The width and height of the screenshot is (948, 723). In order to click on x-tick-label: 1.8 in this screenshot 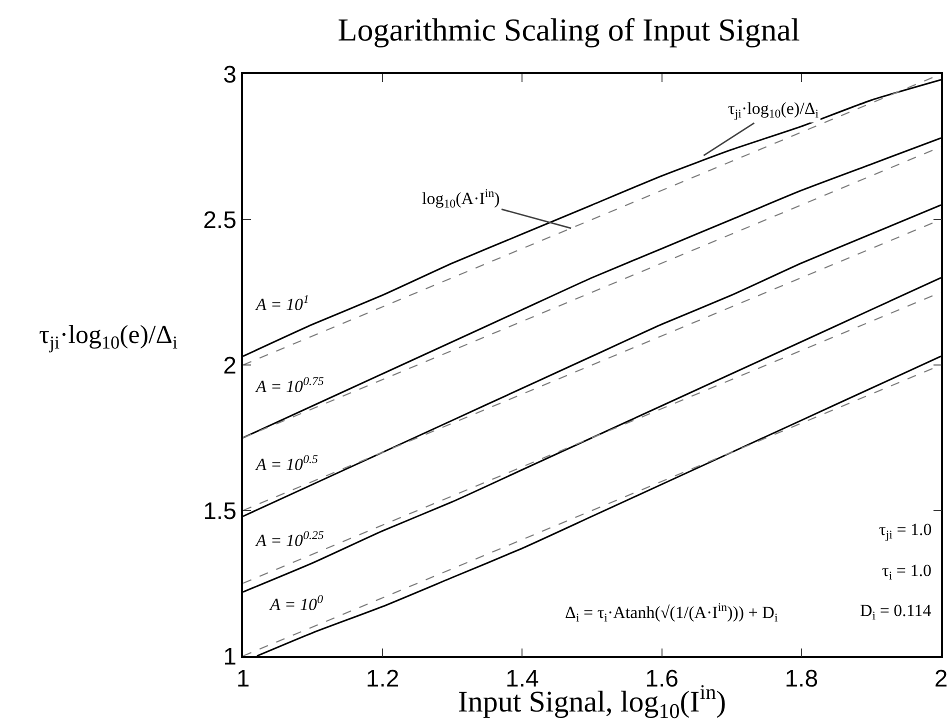, I will do `click(801, 679)`.